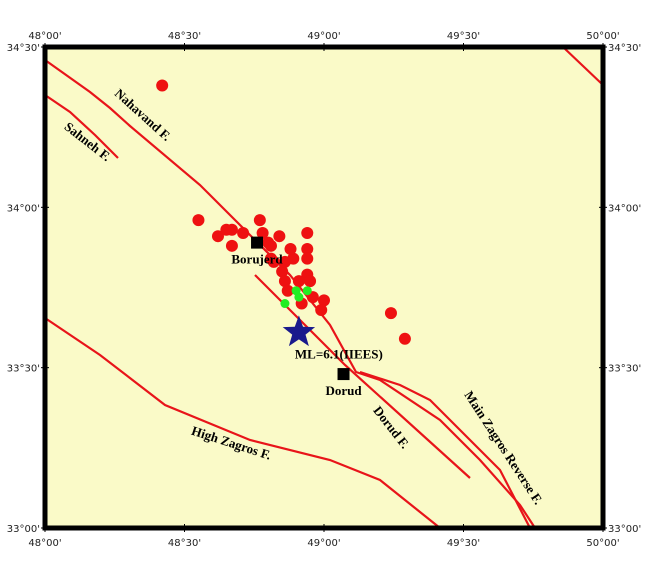 This screenshot has width=650, height=578. Describe the element at coordinates (339, 353) in the screenshot. I see `mainshock-label: ML=6.1(IIEES)` at that location.